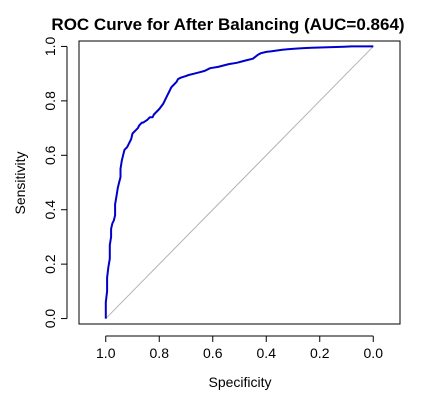 The image size is (440, 403). Describe the element at coordinates (239, 382) in the screenshot. I see `x-axis-label: Specificity` at that location.